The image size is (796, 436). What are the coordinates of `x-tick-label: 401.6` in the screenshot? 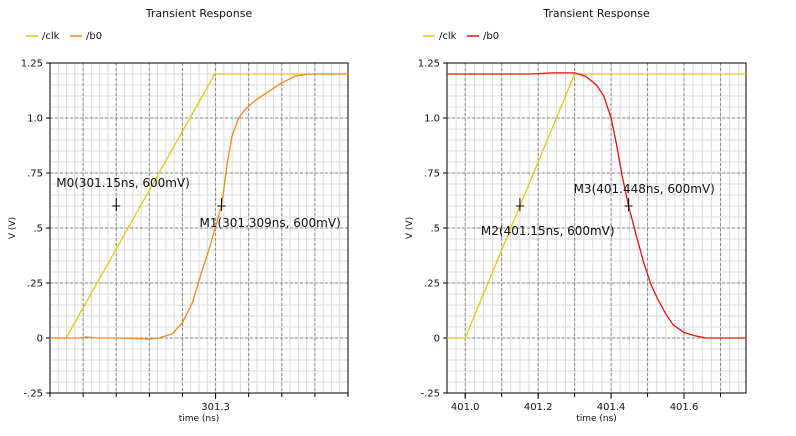 It's located at (684, 407).